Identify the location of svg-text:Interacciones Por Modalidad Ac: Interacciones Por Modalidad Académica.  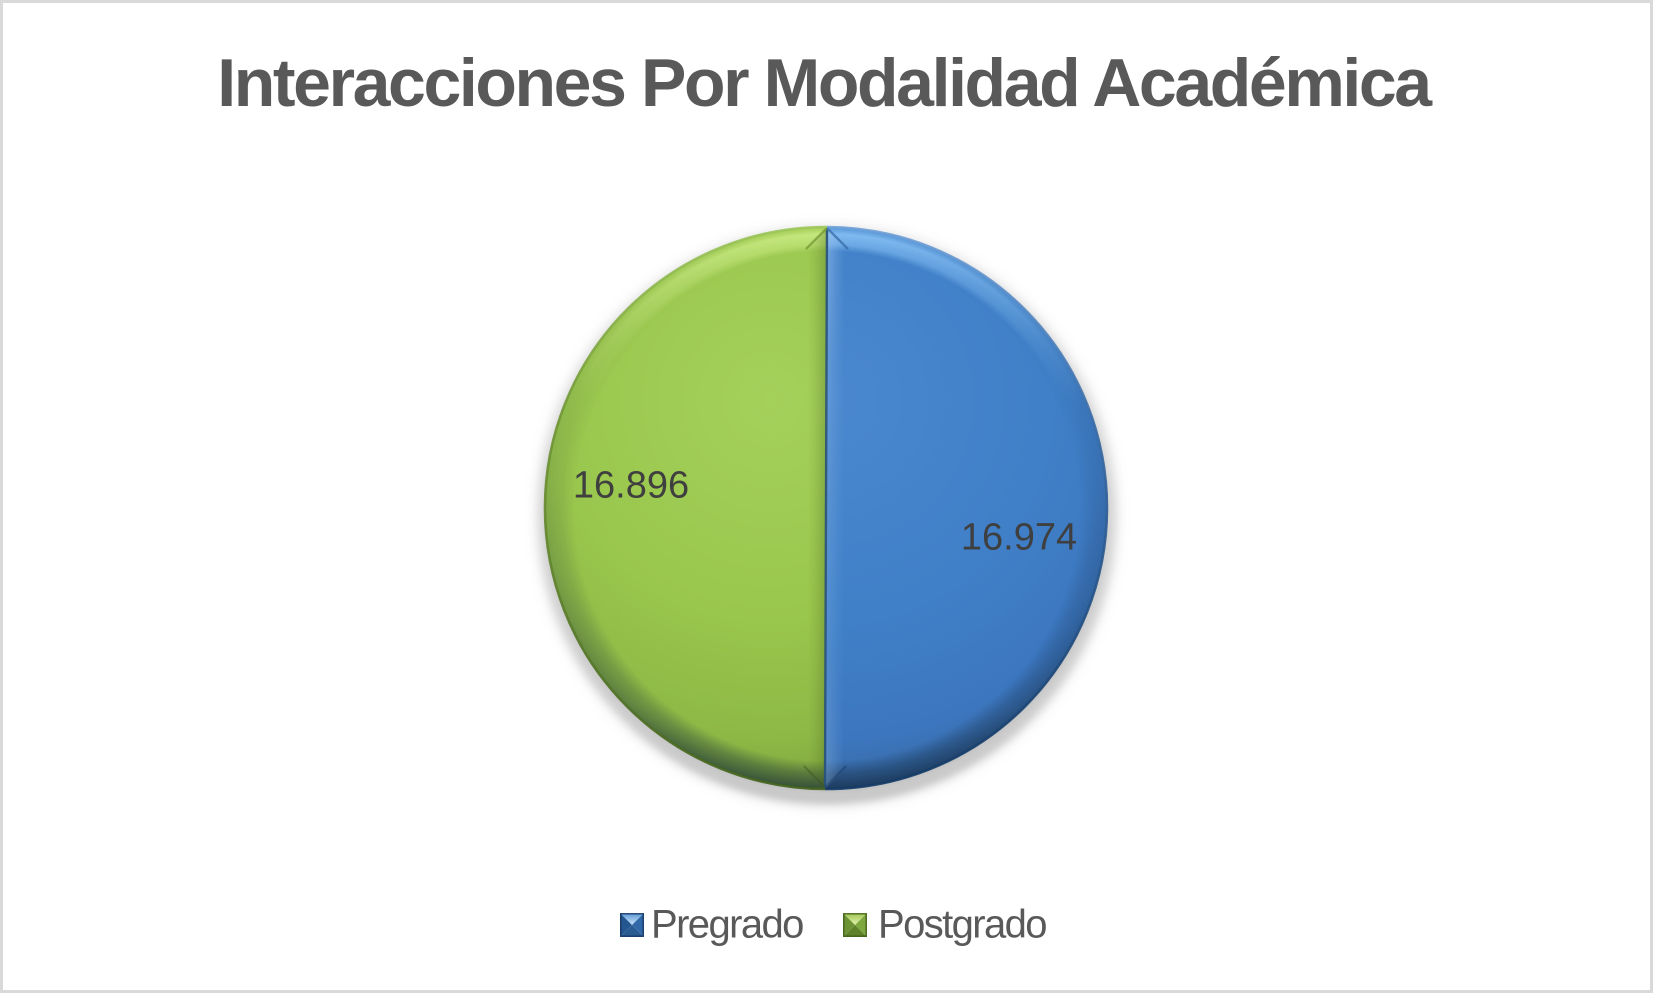
(825, 83).